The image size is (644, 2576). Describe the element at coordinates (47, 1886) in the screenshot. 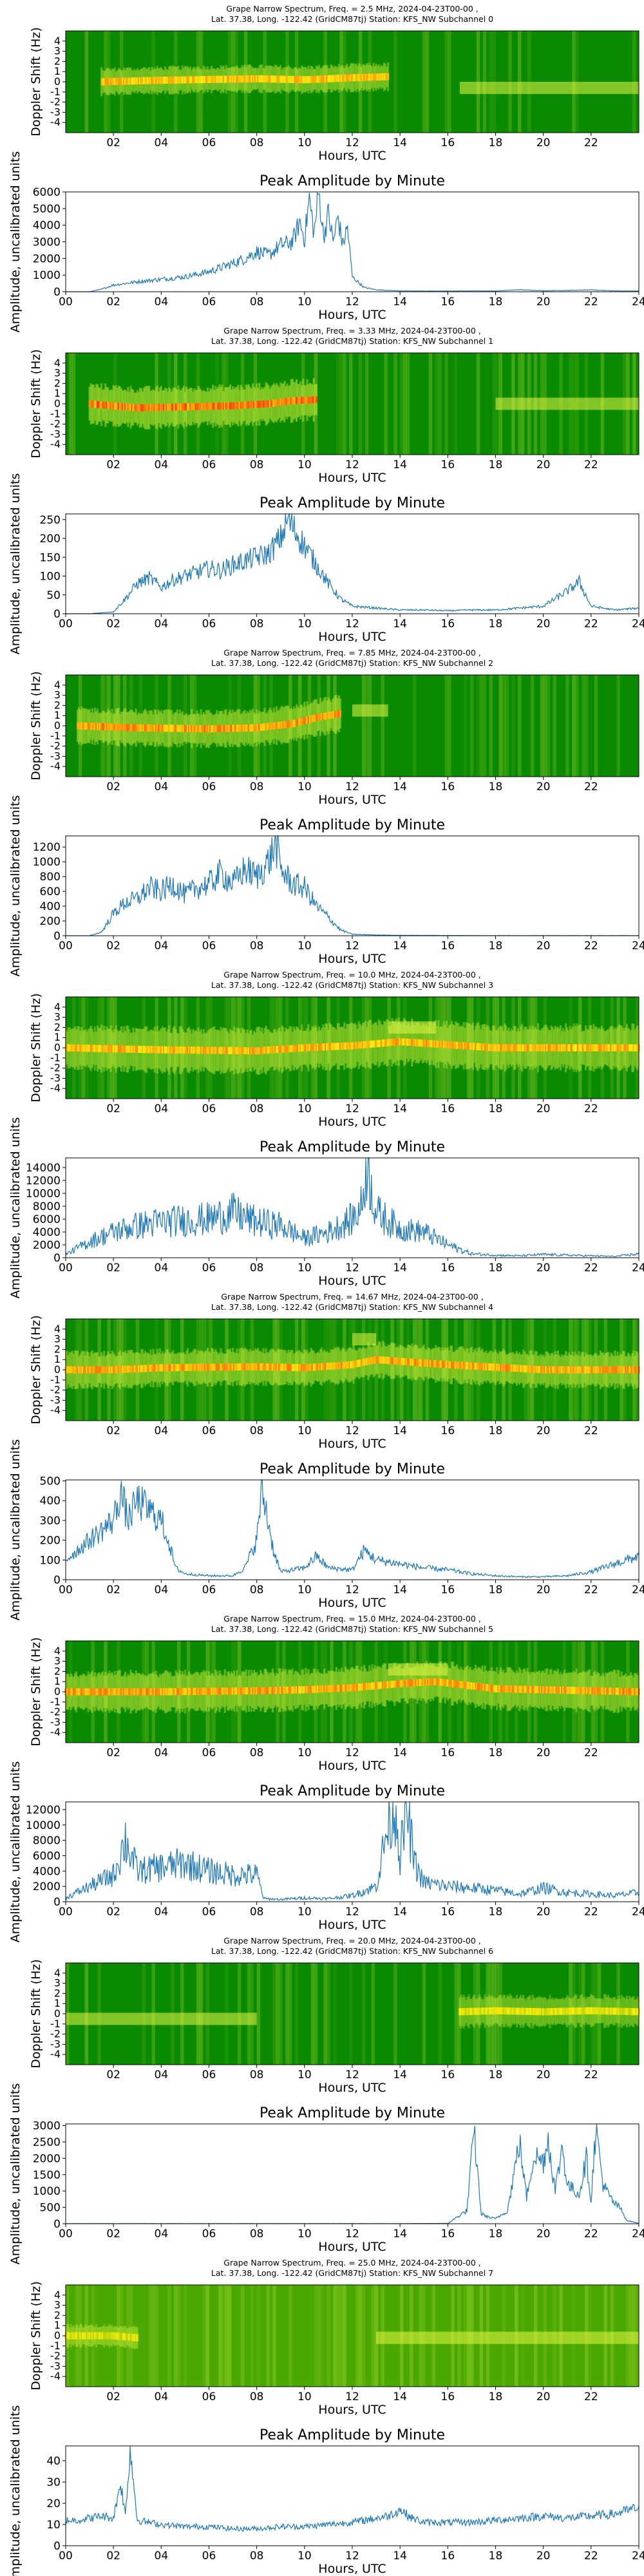

I see `y-tick-label: 2000` at that location.